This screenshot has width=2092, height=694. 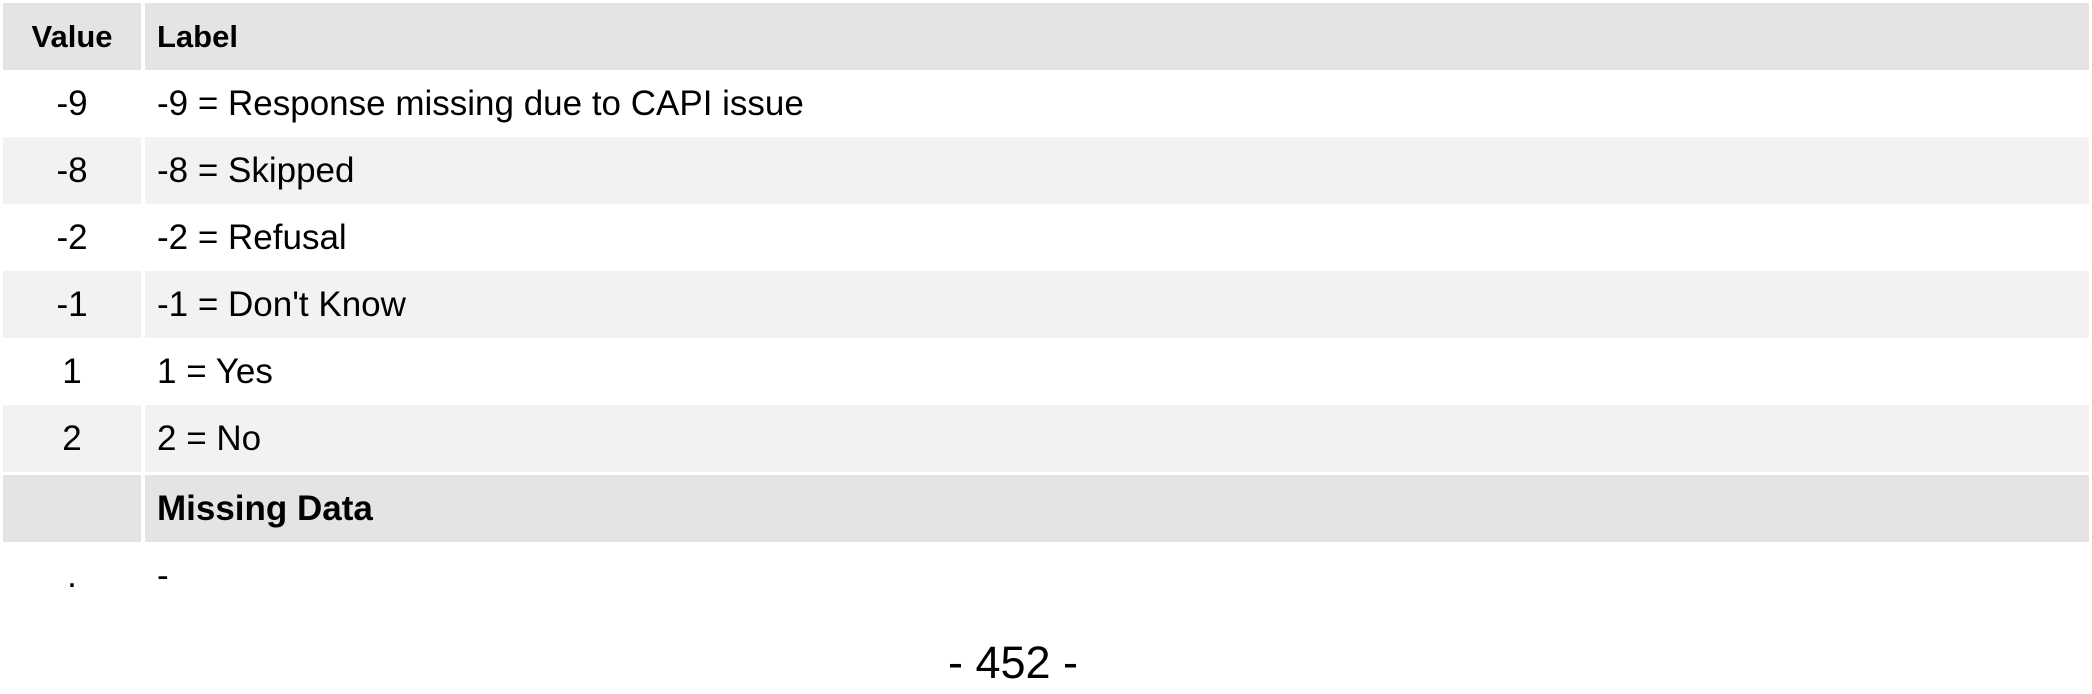 I want to click on table-row: 2 2 = No, so click(x=1046, y=438).